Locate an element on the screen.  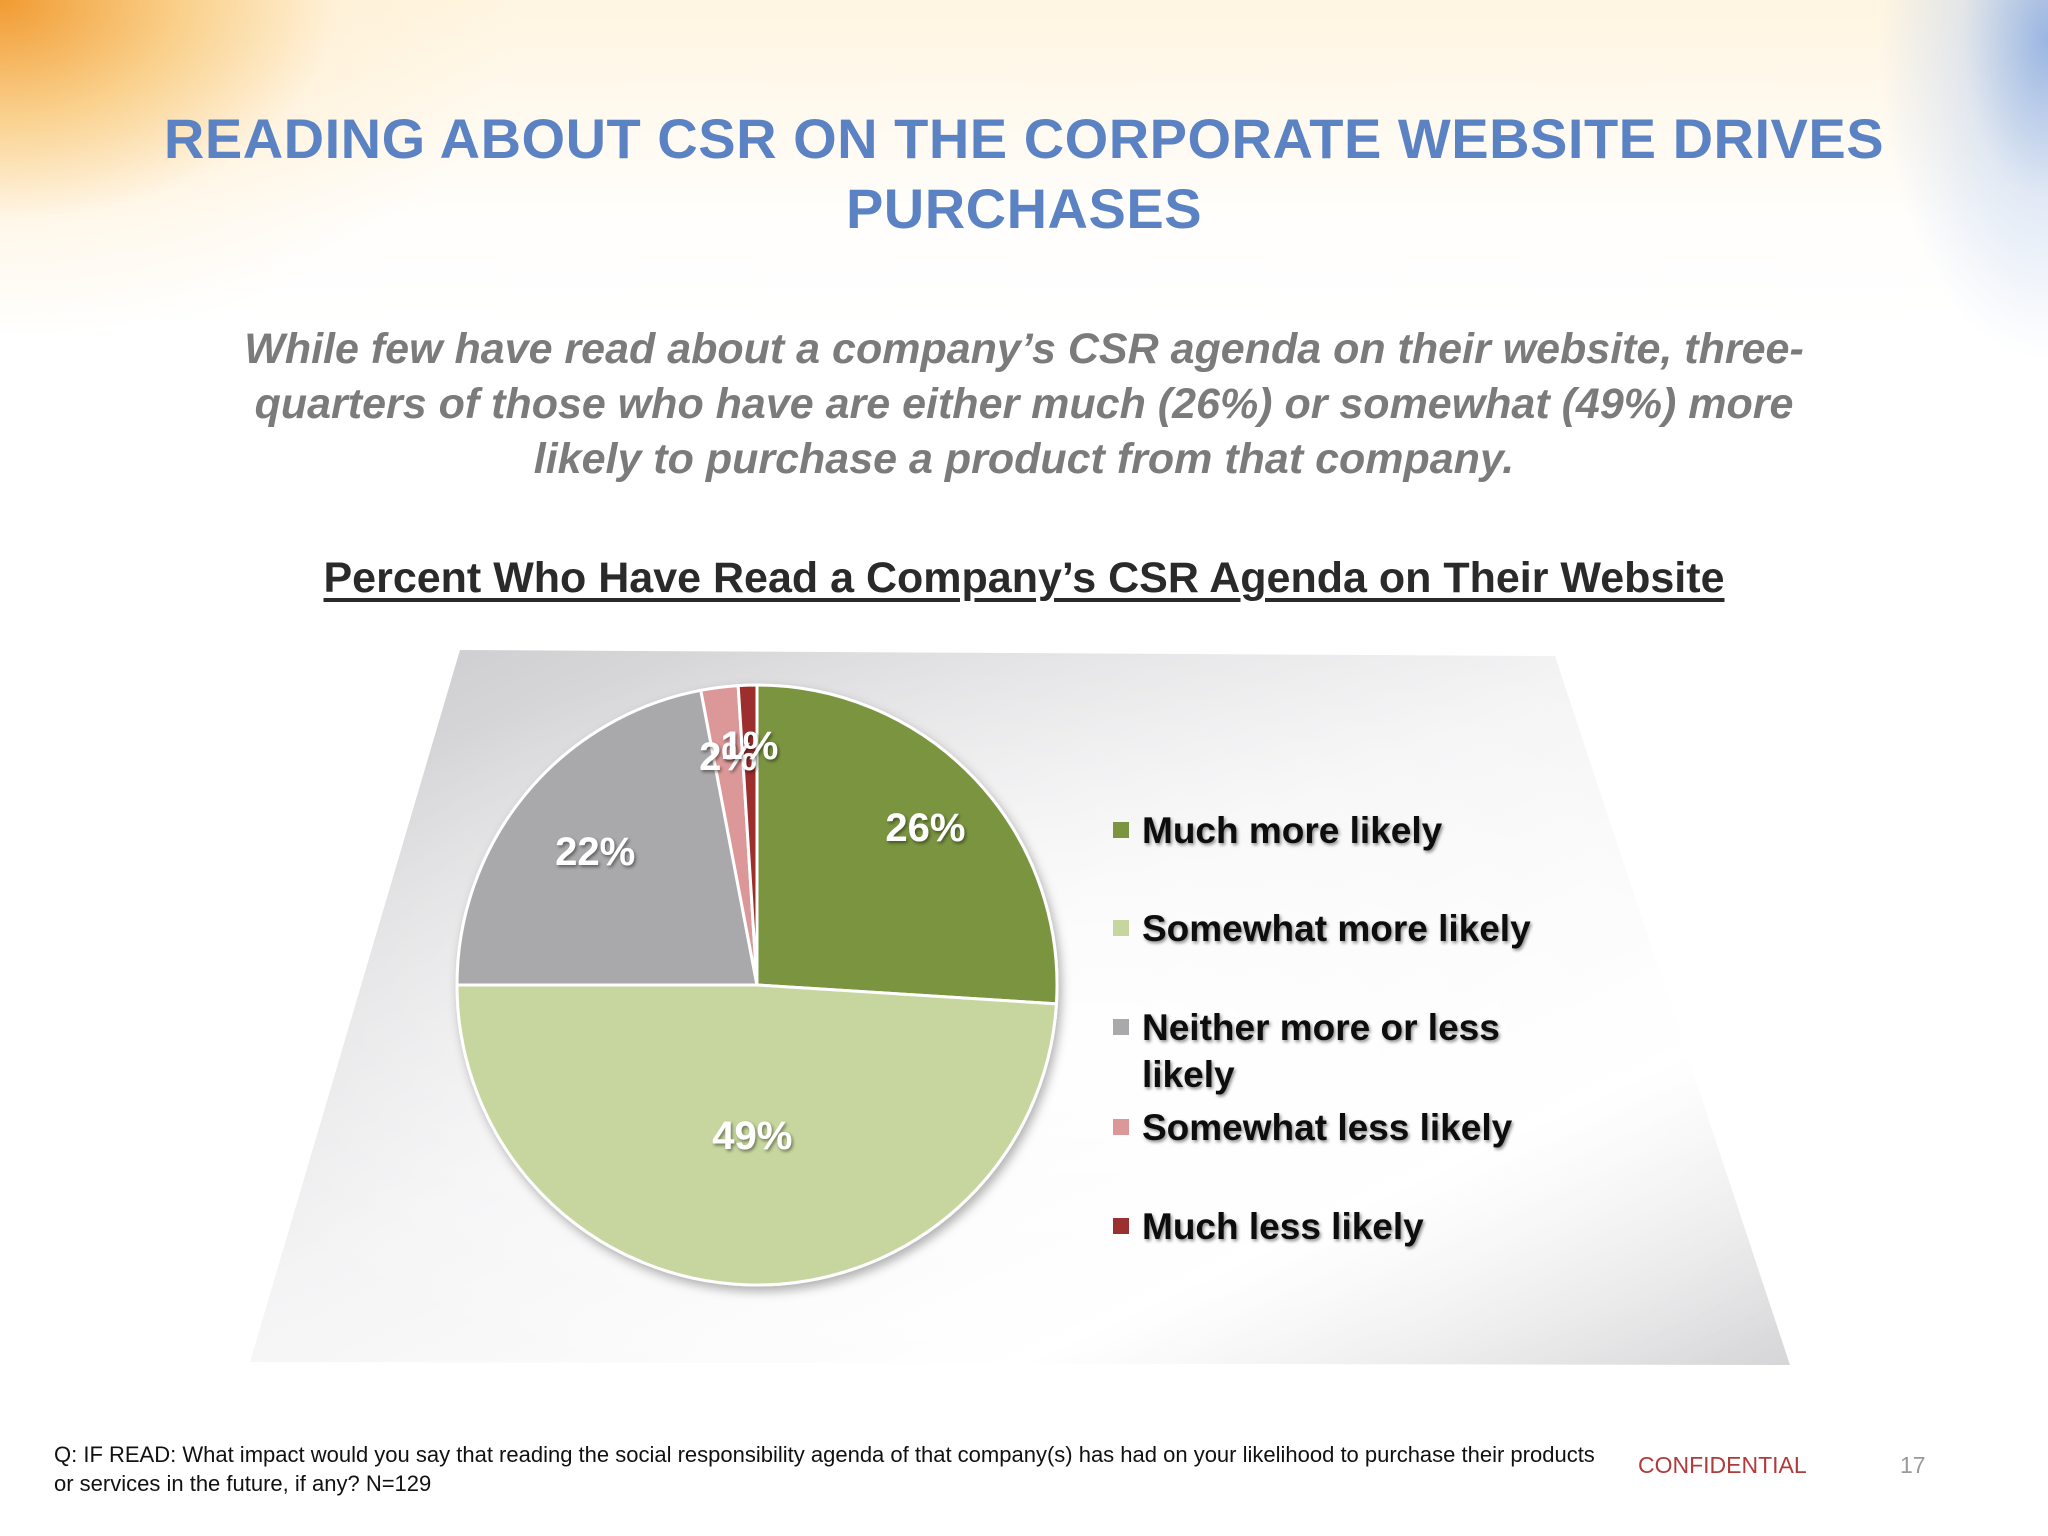
pie-slice-neither is located at coordinates (607, 837).